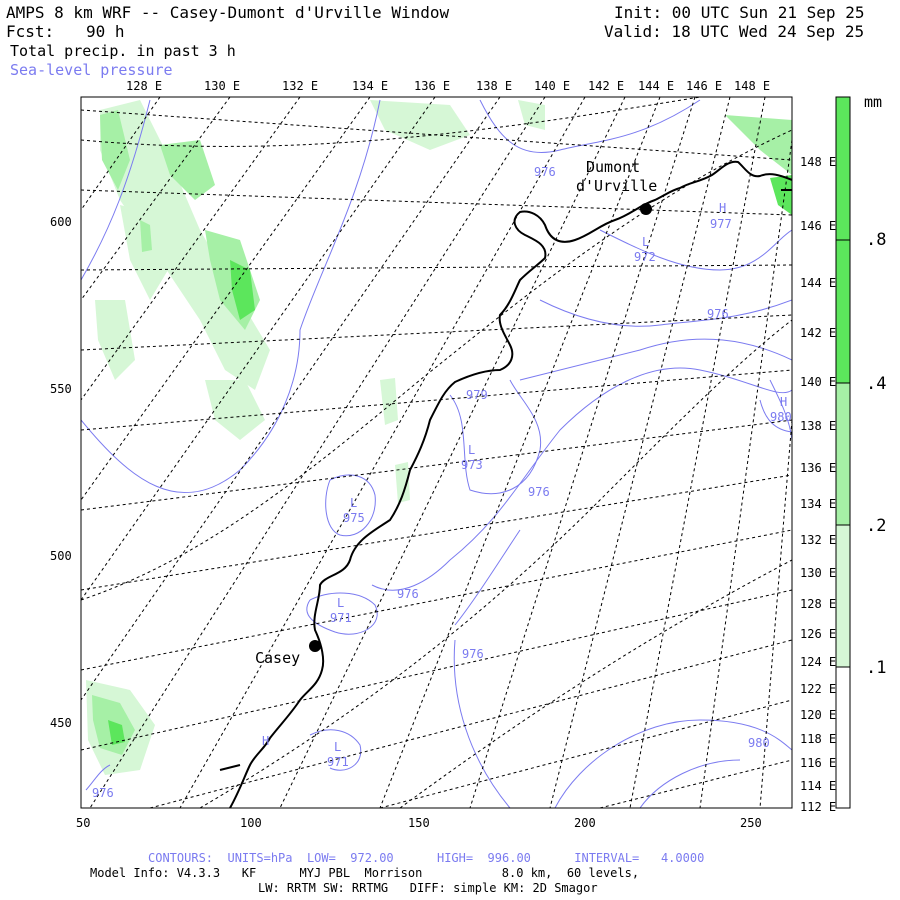 This screenshot has height=900, width=900. What do you see at coordinates (656, 86) in the screenshot?
I see `lon-label-top: 144 E` at bounding box center [656, 86].